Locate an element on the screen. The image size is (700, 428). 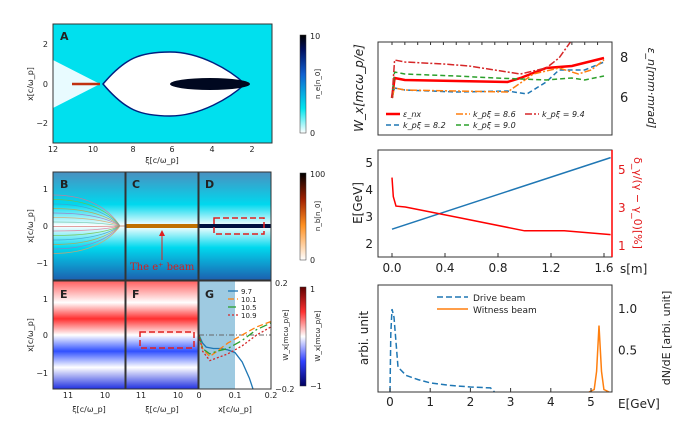
y-tick-right: 5 is located at coordinates (622, 170).